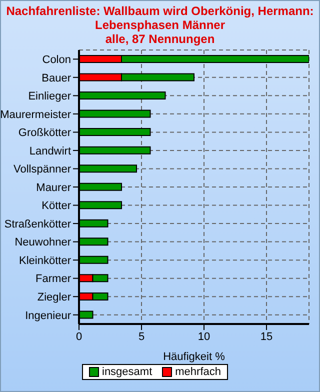 This screenshot has width=320, height=392. I want to click on x-tick-label: 15, so click(266, 336).